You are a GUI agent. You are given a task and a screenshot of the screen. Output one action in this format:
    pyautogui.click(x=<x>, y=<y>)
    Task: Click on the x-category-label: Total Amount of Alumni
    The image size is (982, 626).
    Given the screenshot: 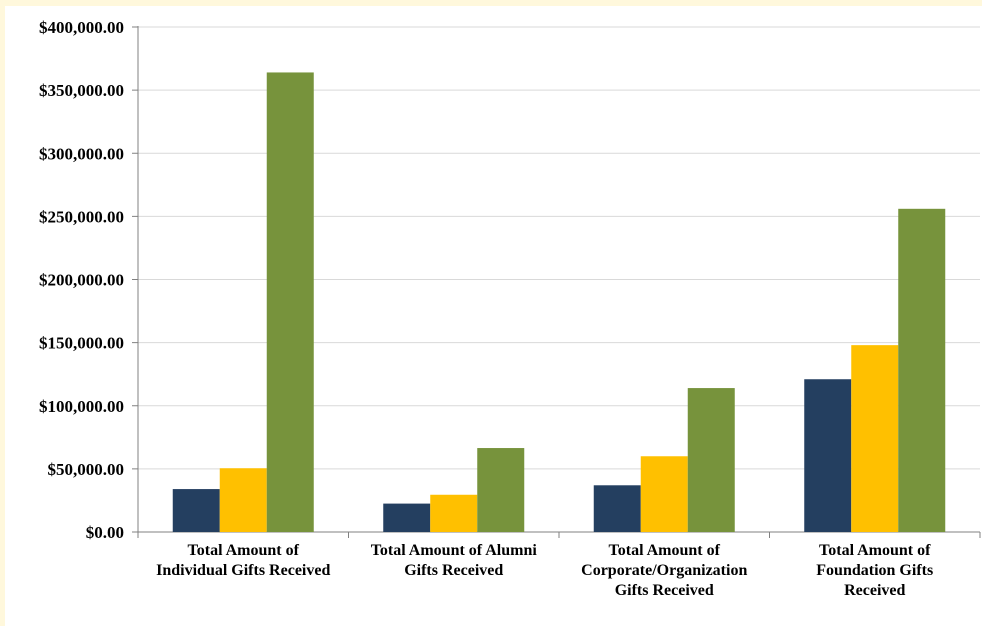 What is the action you would take?
    pyautogui.click(x=454, y=550)
    